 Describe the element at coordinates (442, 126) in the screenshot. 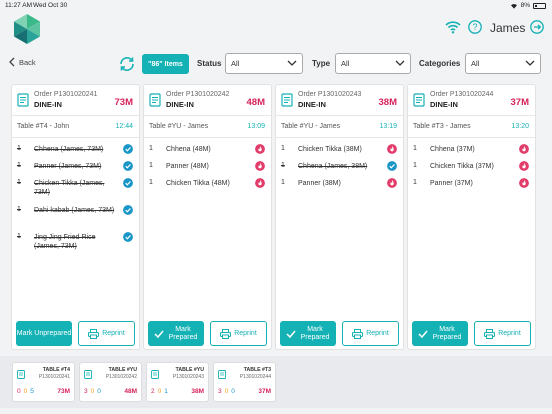

I see `table-label: Table #T3 - James` at that location.